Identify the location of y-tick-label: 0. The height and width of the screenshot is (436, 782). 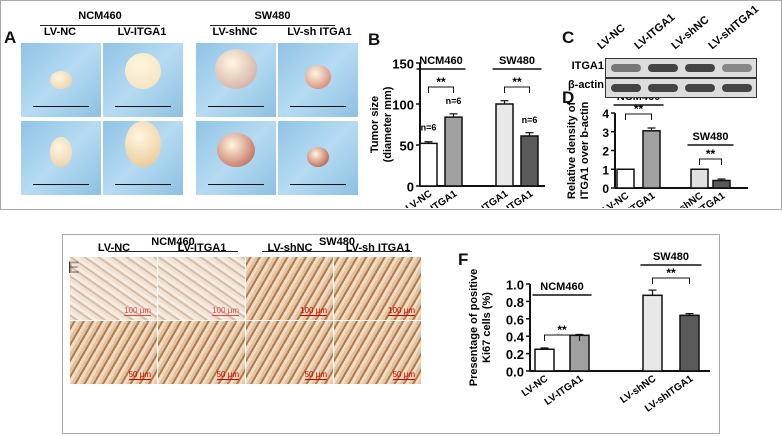
(605, 189).